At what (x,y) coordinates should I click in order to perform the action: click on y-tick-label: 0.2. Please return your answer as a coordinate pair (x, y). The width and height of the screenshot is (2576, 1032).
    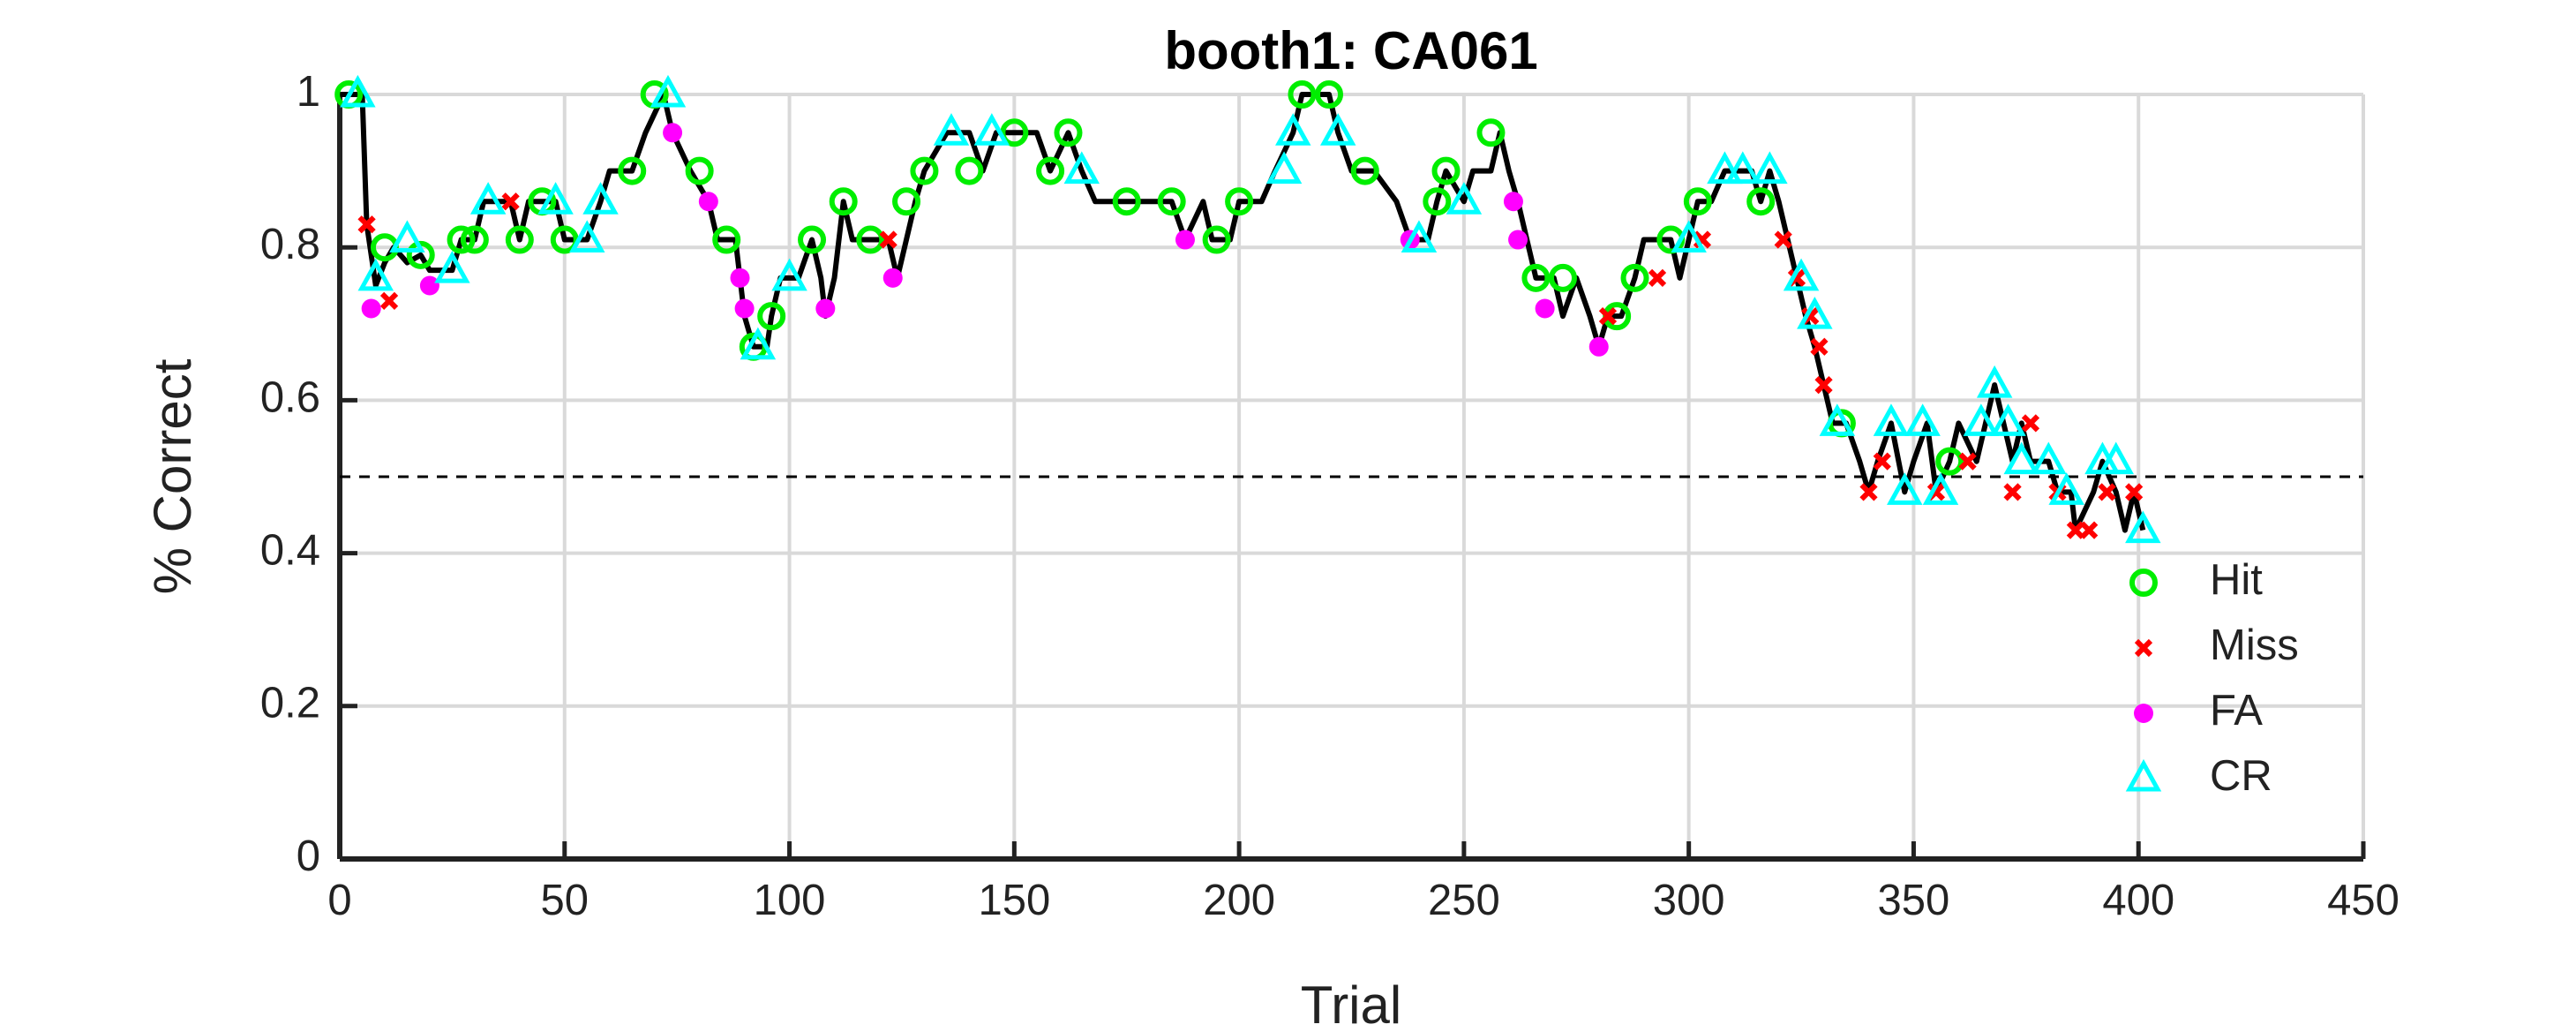
    Looking at the image, I should click on (290, 703).